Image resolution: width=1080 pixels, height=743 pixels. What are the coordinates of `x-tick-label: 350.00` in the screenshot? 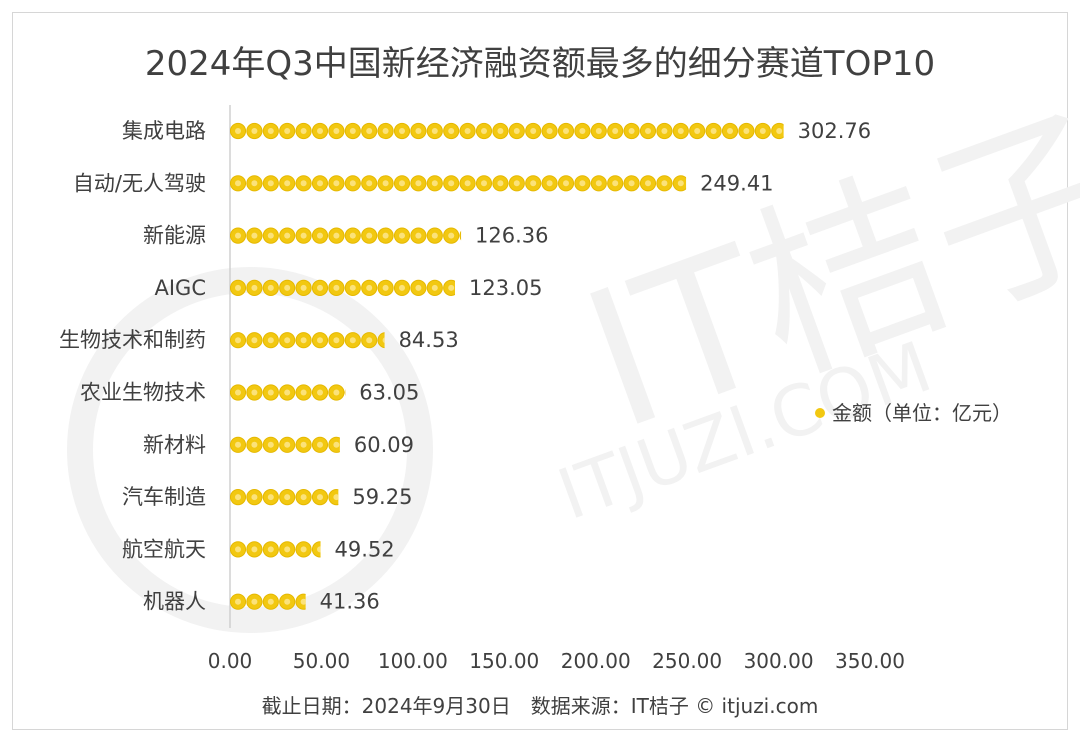 It's located at (870, 661).